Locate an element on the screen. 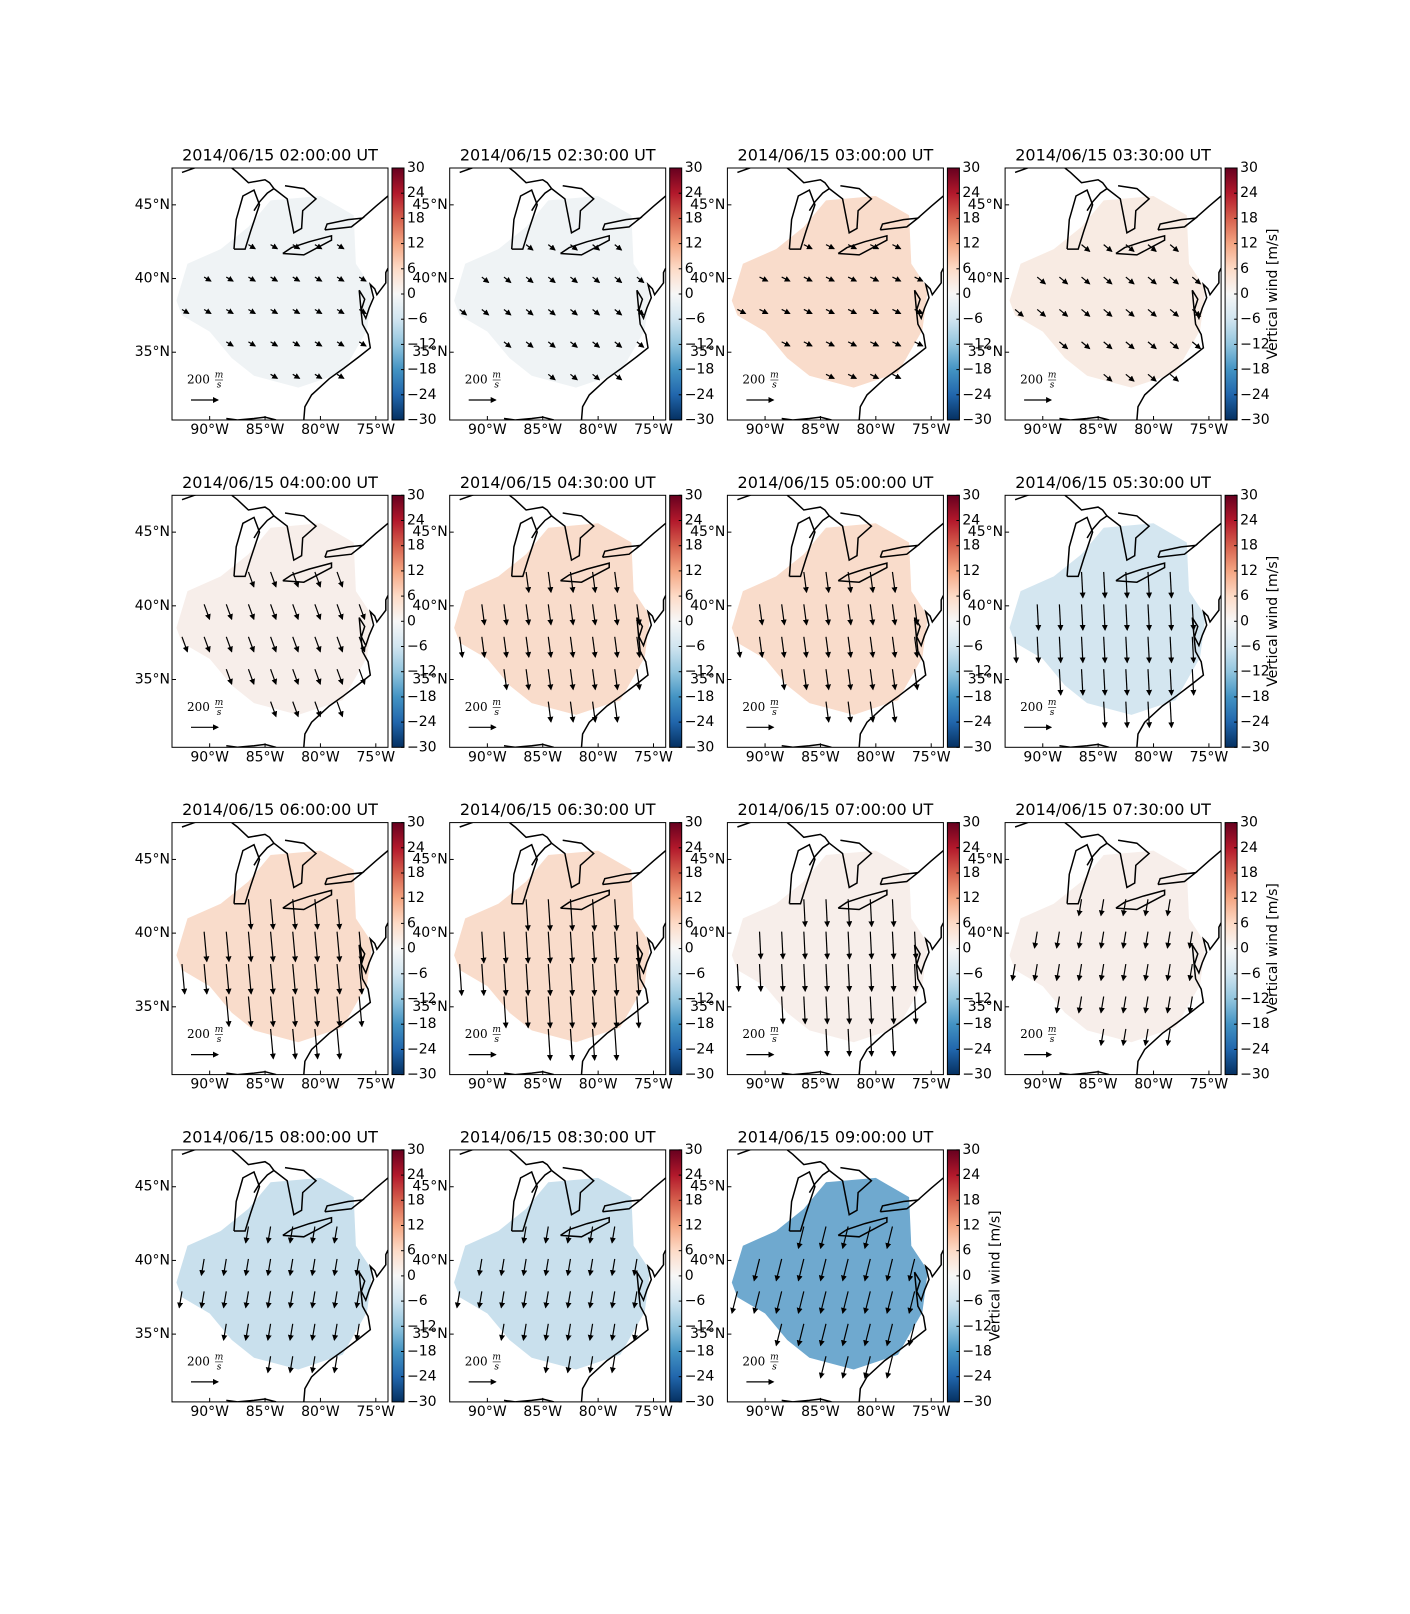 This screenshot has width=1410, height=1614. colorbar-tick-label: −6 is located at coordinates (417, 1301).